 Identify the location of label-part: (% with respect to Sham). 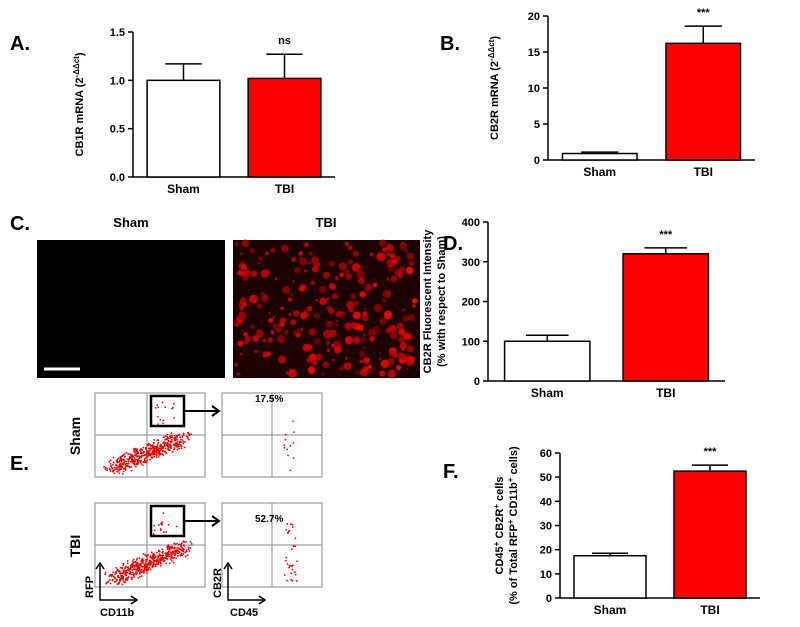
(442, 301).